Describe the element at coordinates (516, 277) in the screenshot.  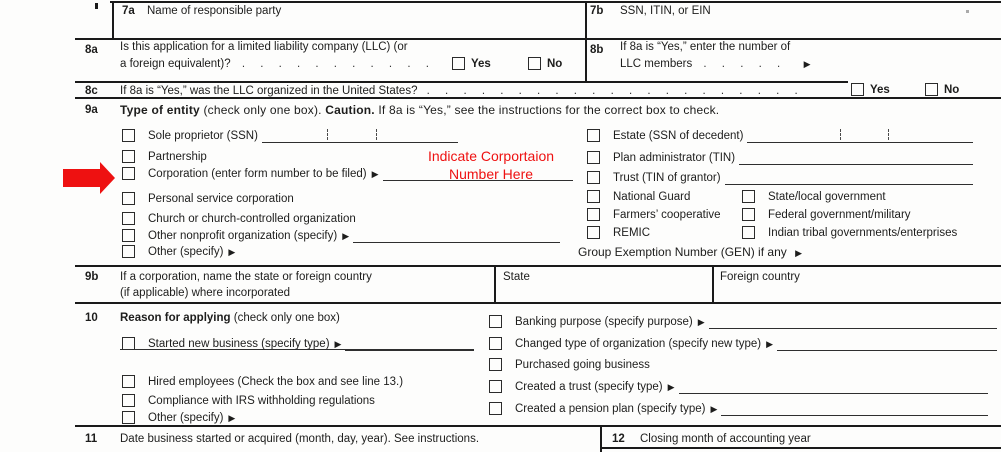
I see `label-9b-state: State` at that location.